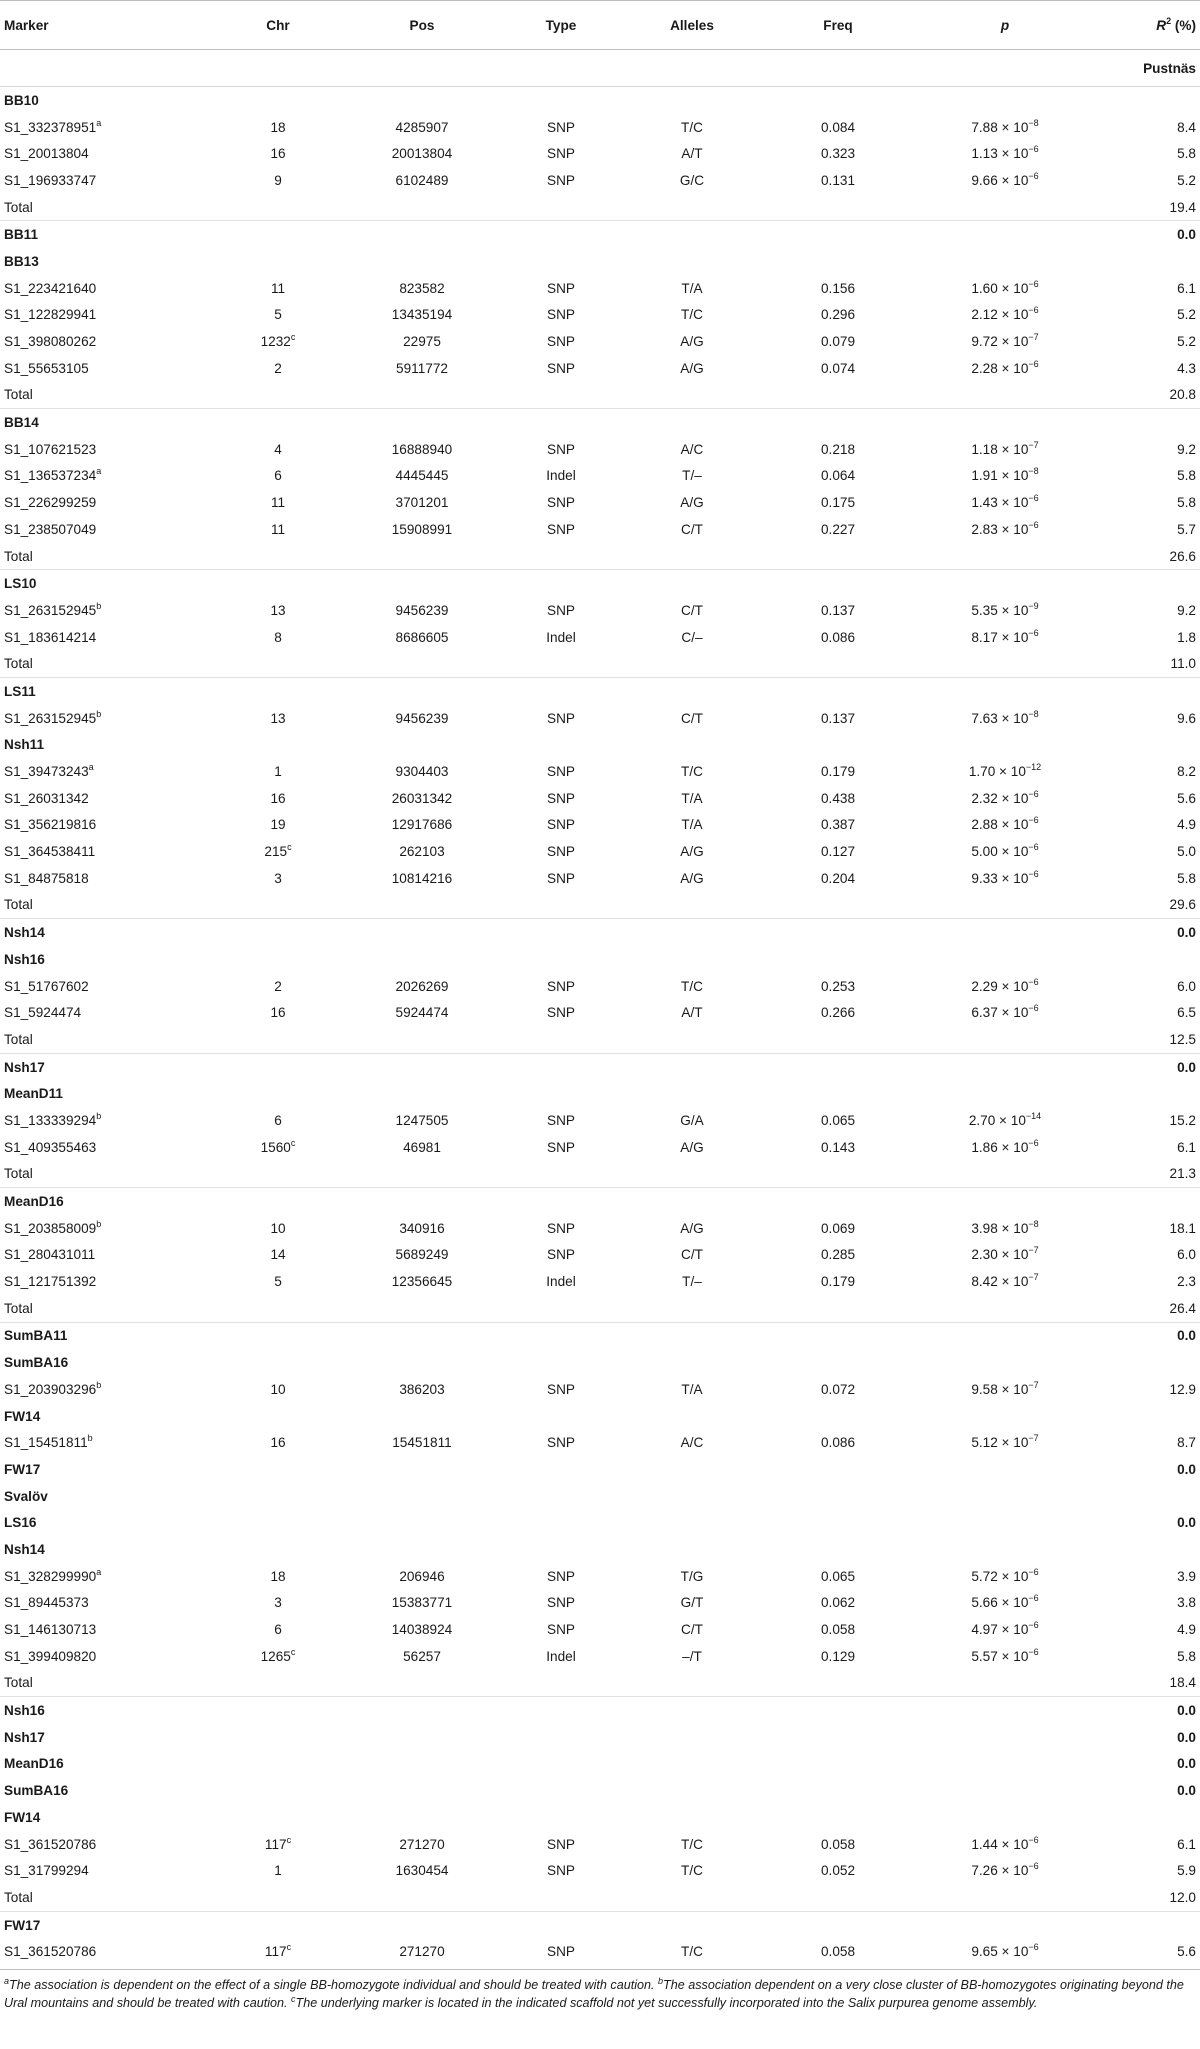  What do you see at coordinates (278, 476) in the screenshot?
I see `chr-value: 6` at bounding box center [278, 476].